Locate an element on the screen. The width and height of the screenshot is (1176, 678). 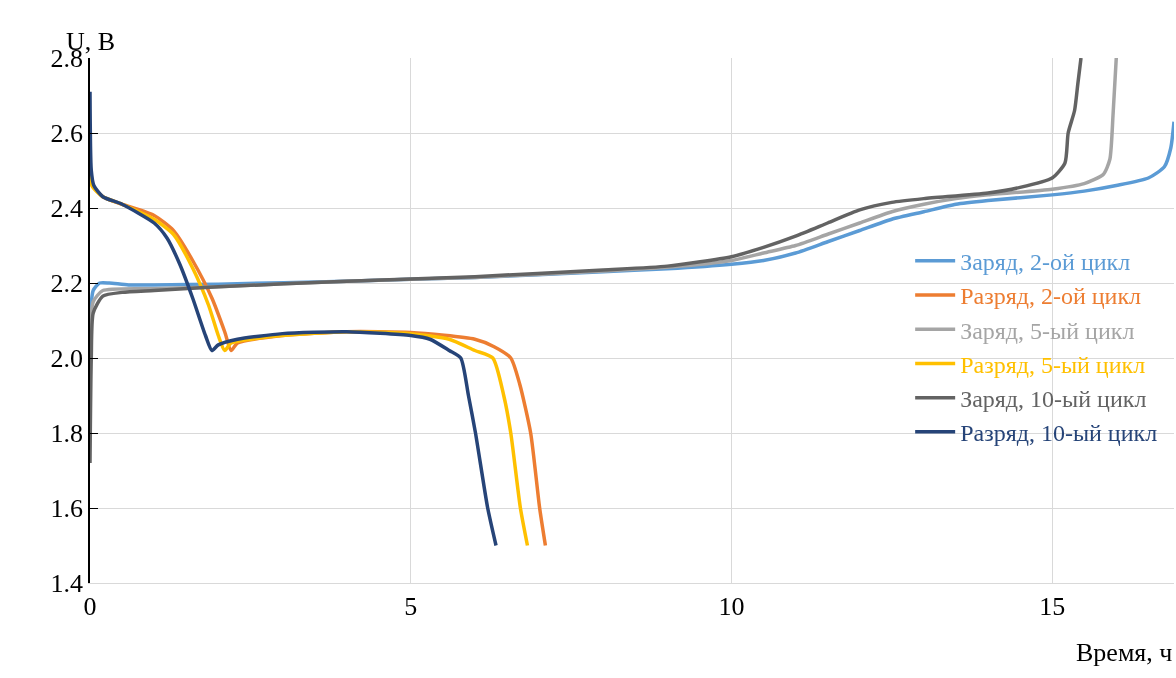
legend-label: Разряд, 5-ый цикл is located at coordinates (1053, 364).